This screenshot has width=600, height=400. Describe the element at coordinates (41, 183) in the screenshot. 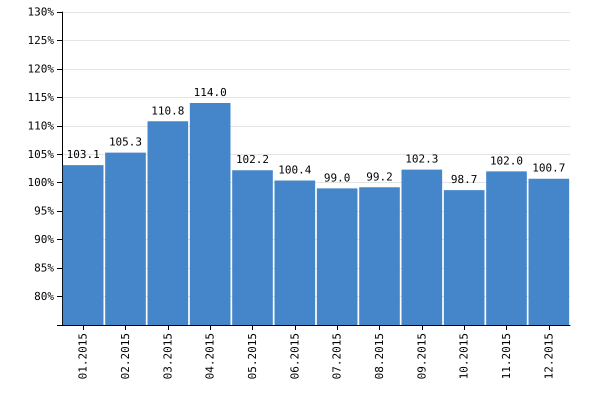

I see `y-tick-label: 100%` at that location.